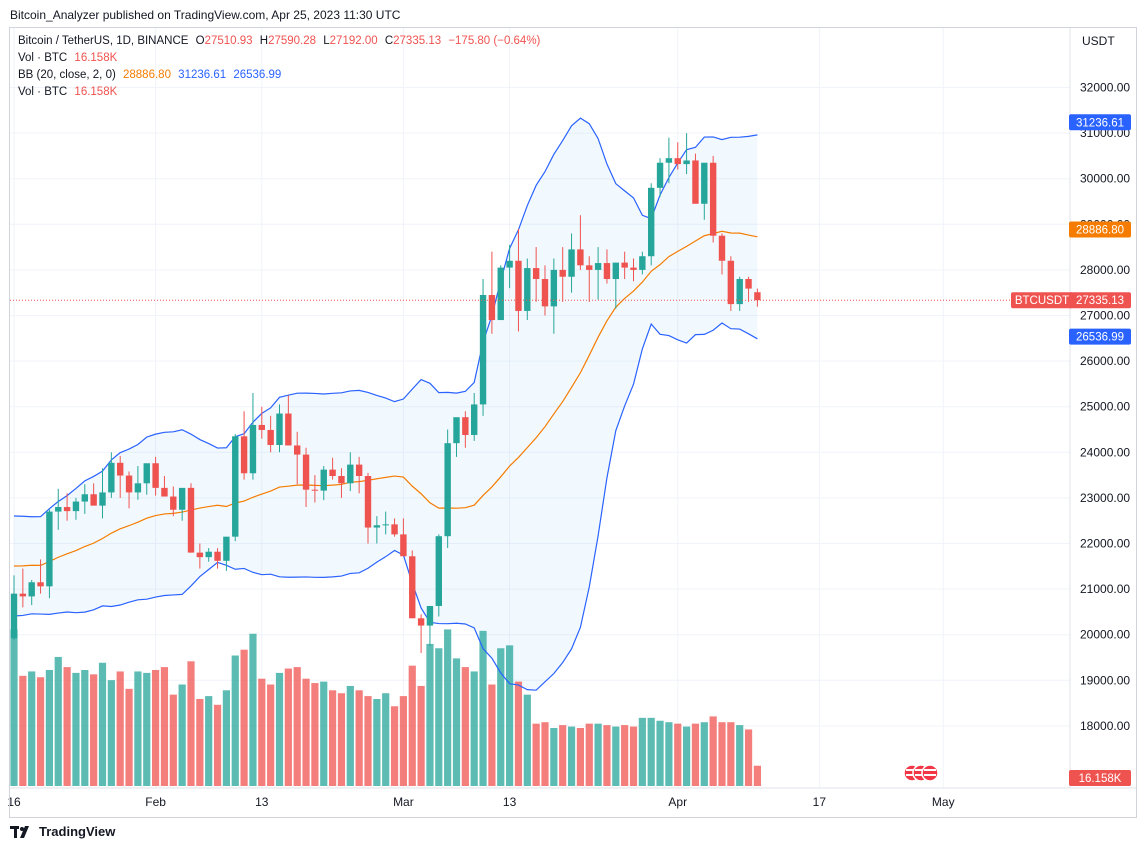 The image size is (1147, 851). Describe the element at coordinates (1105, 316) in the screenshot. I see `y-tick-label: 27000.00` at that location.